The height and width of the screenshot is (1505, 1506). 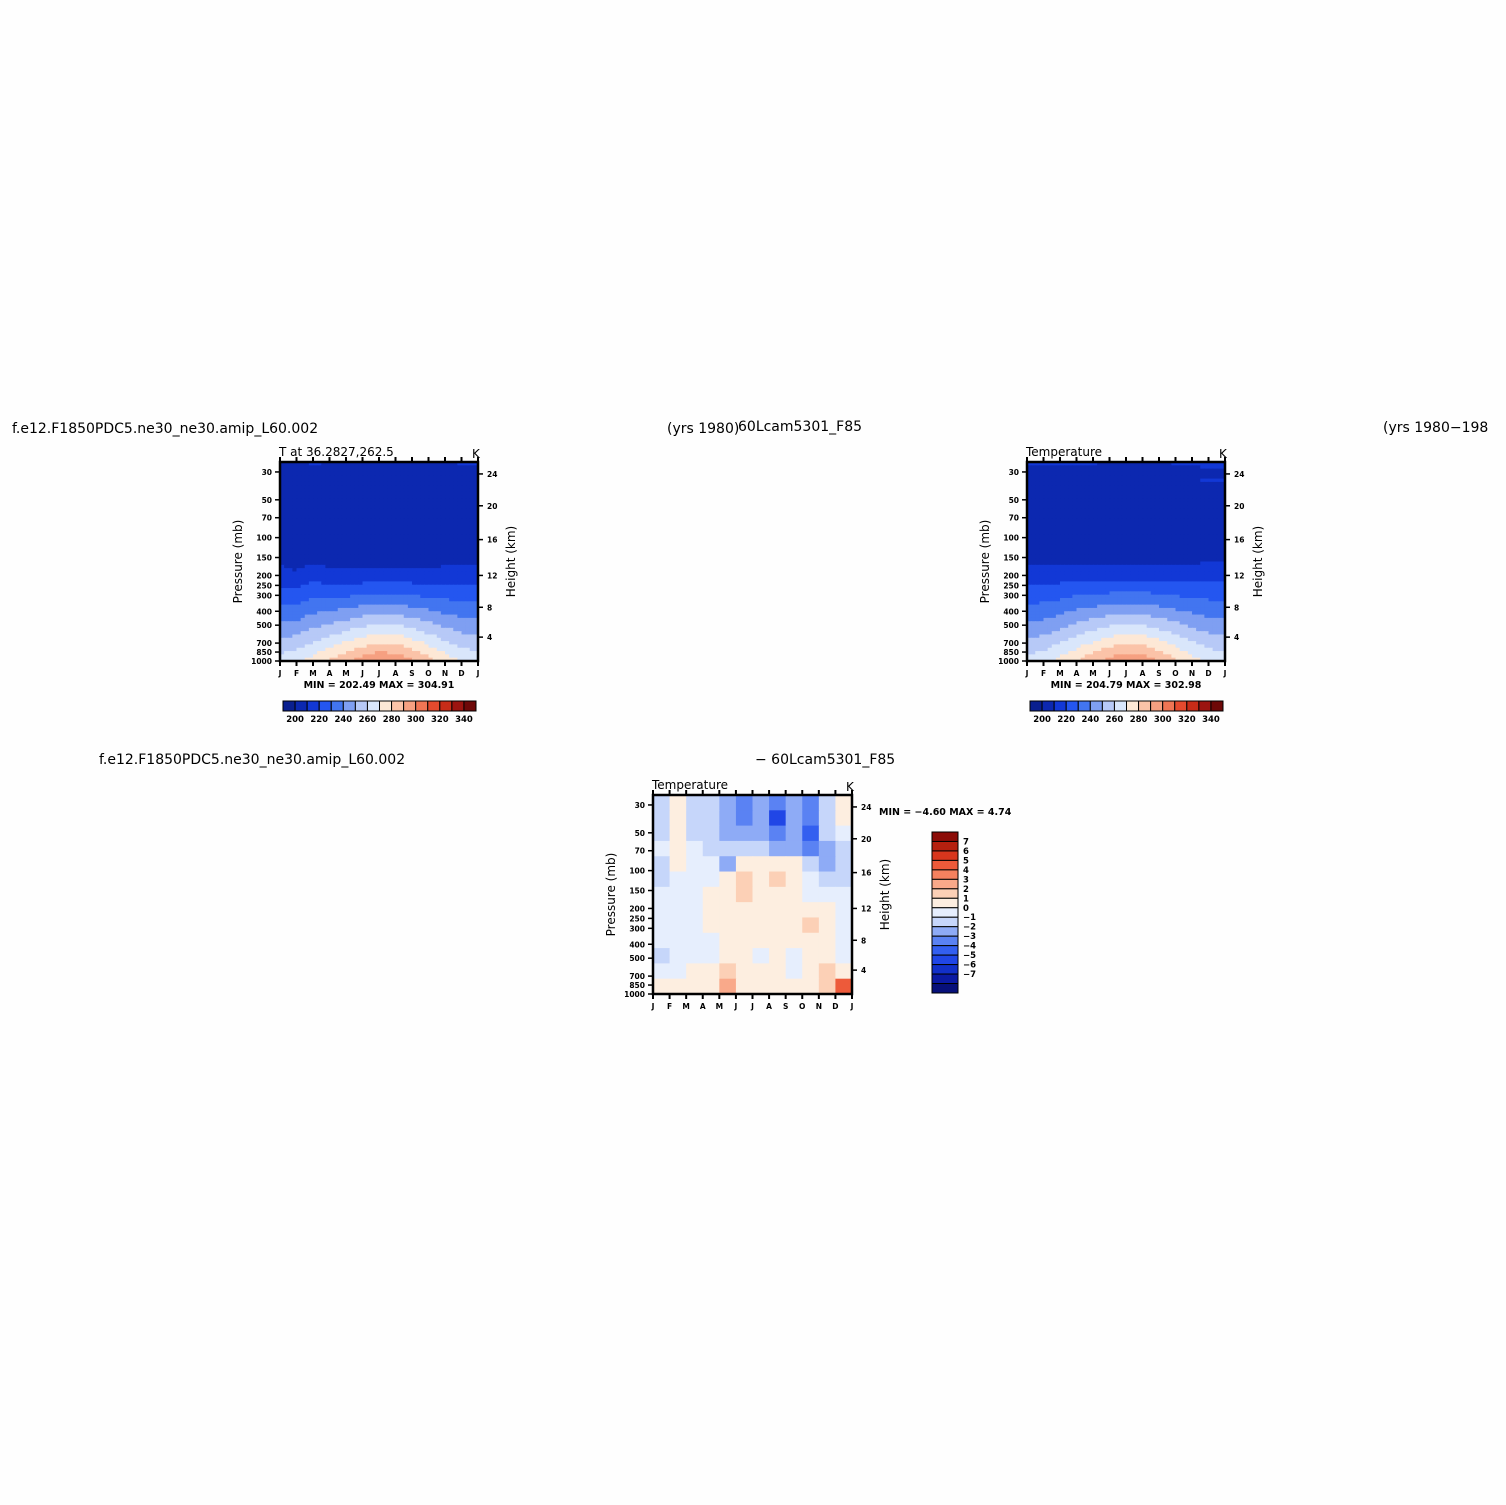 I want to click on case1-colorbar-swatch, so click(x=313, y=706).